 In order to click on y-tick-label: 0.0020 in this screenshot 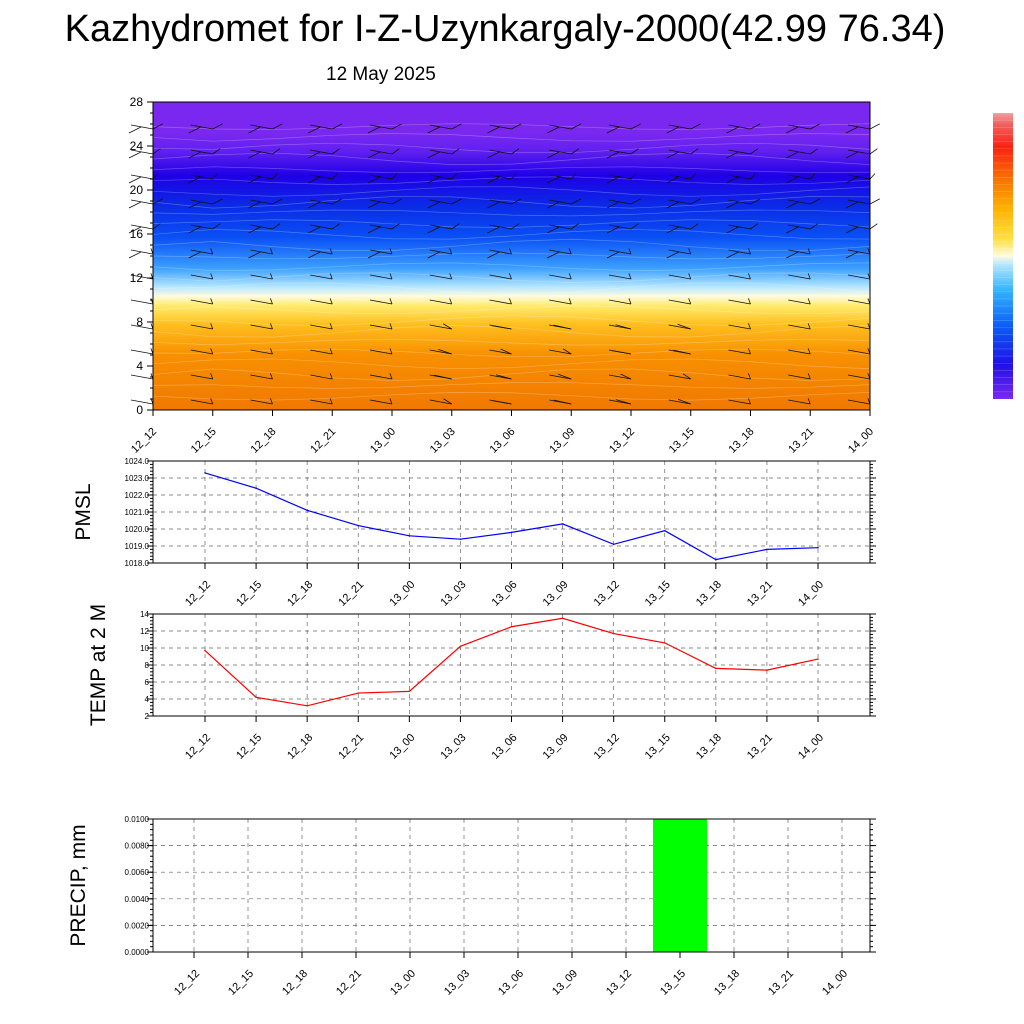, I will do `click(137, 925)`.